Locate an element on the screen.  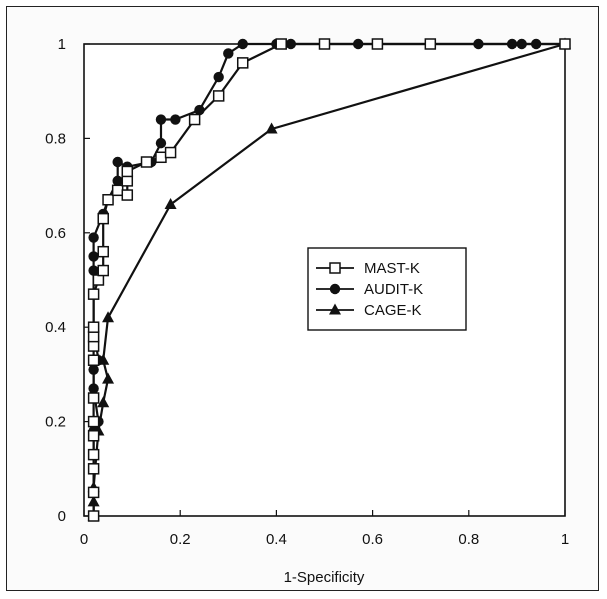
x-tick-label: 0 is located at coordinates (84, 539).